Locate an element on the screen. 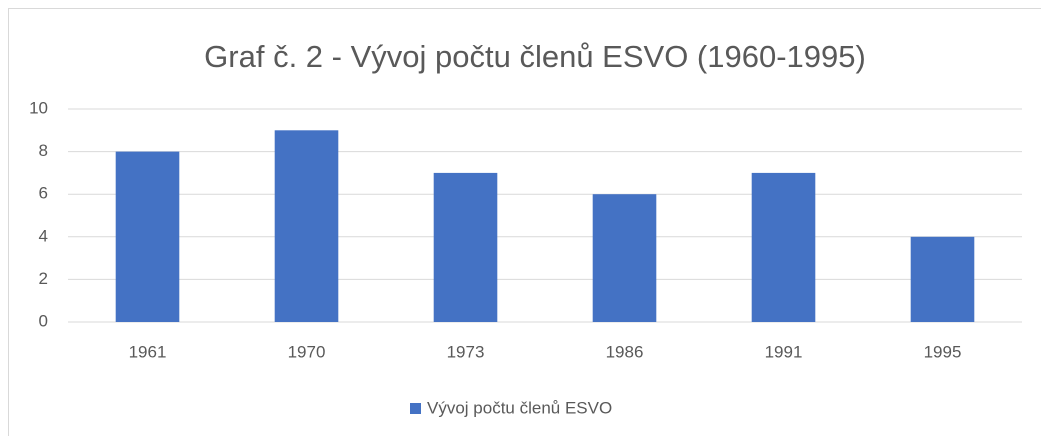 Image resolution: width=1041 pixels, height=436 pixels. x-tick-label: 1986 is located at coordinates (625, 351).